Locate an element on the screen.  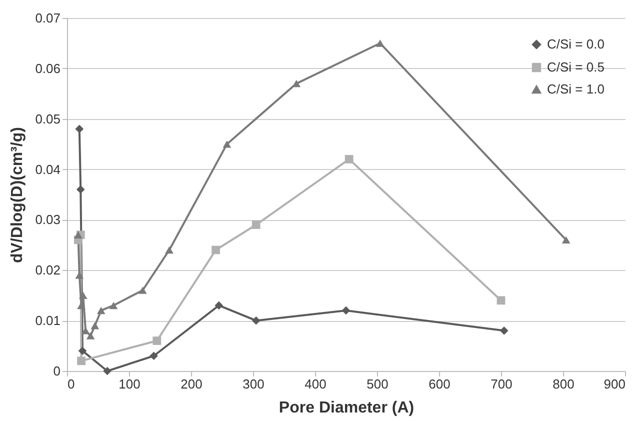
x-tick-label: 400 is located at coordinates (315, 384).